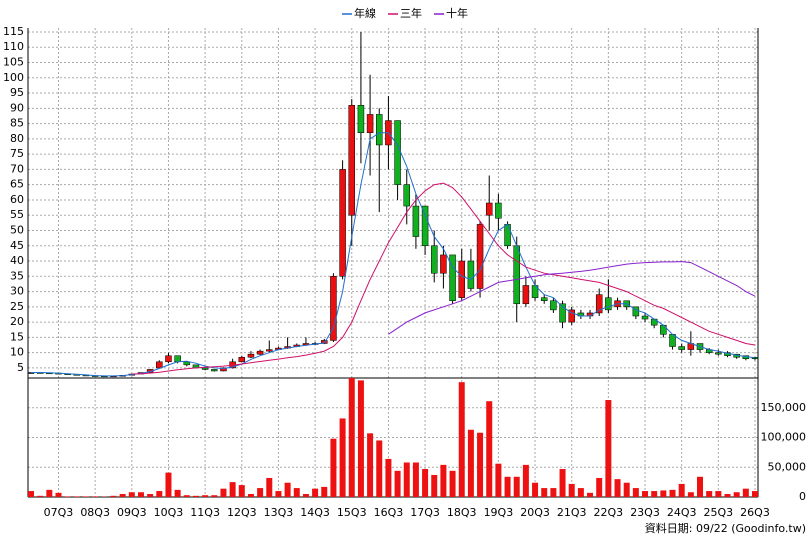  What do you see at coordinates (365, 13) in the screenshot?
I see `legend-label: 年線` at bounding box center [365, 13].